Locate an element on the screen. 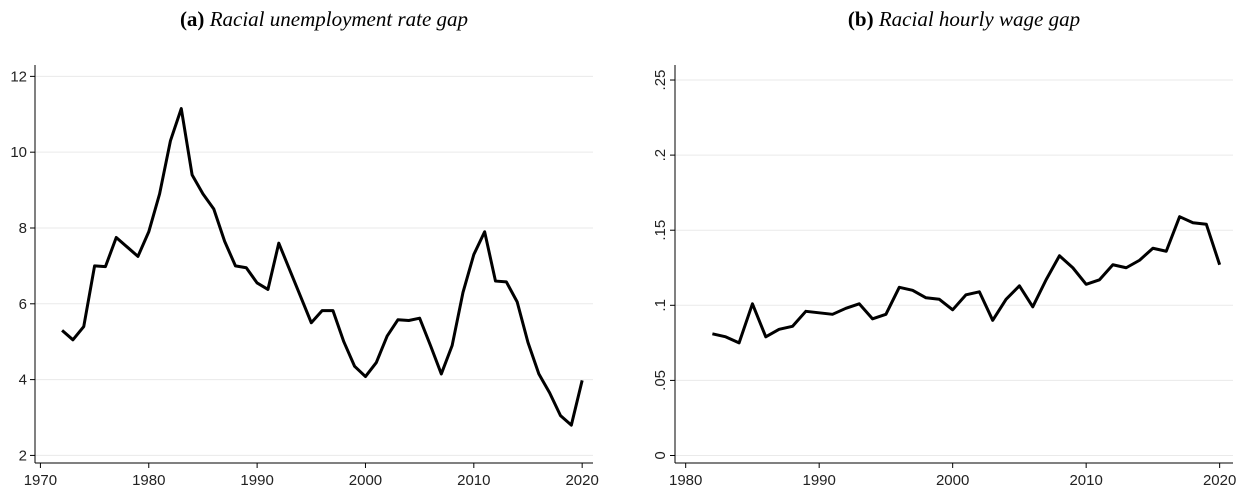  y-tick-label: .2 is located at coordinates (660, 155).